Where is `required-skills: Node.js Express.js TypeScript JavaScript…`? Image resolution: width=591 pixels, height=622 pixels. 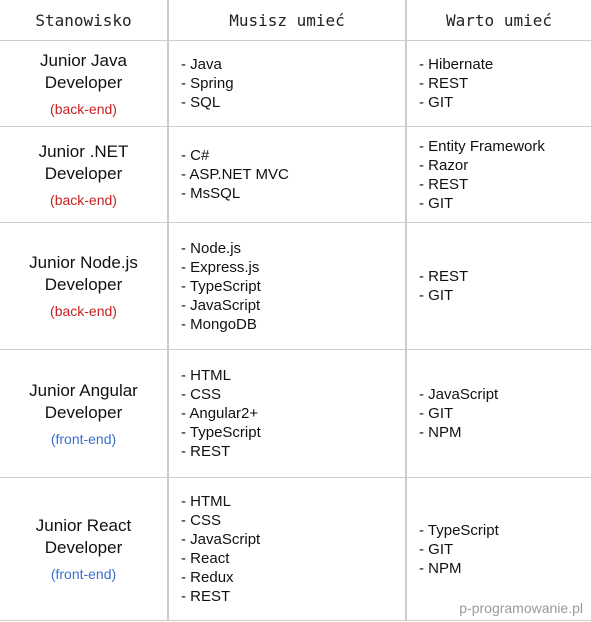
required-skills: Node.js Express.js TypeScript JavaScript… is located at coordinates (287, 286).